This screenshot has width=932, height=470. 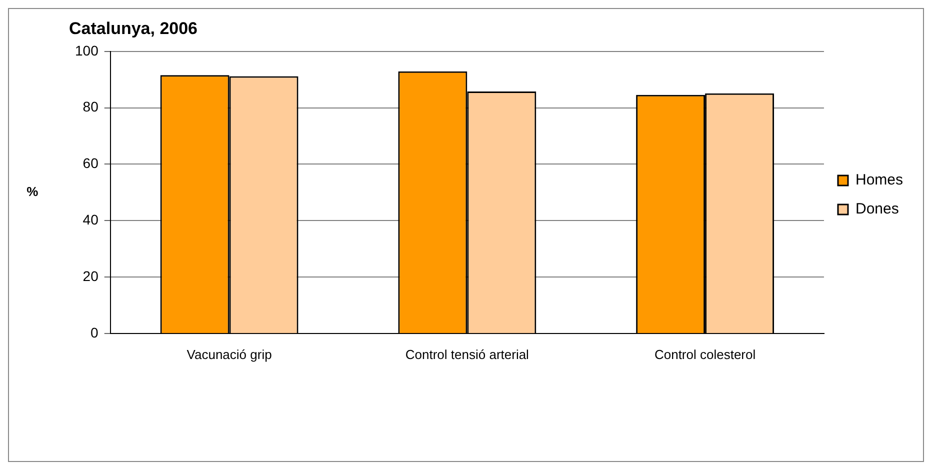 I want to click on legend-label: Homes, so click(x=879, y=180).